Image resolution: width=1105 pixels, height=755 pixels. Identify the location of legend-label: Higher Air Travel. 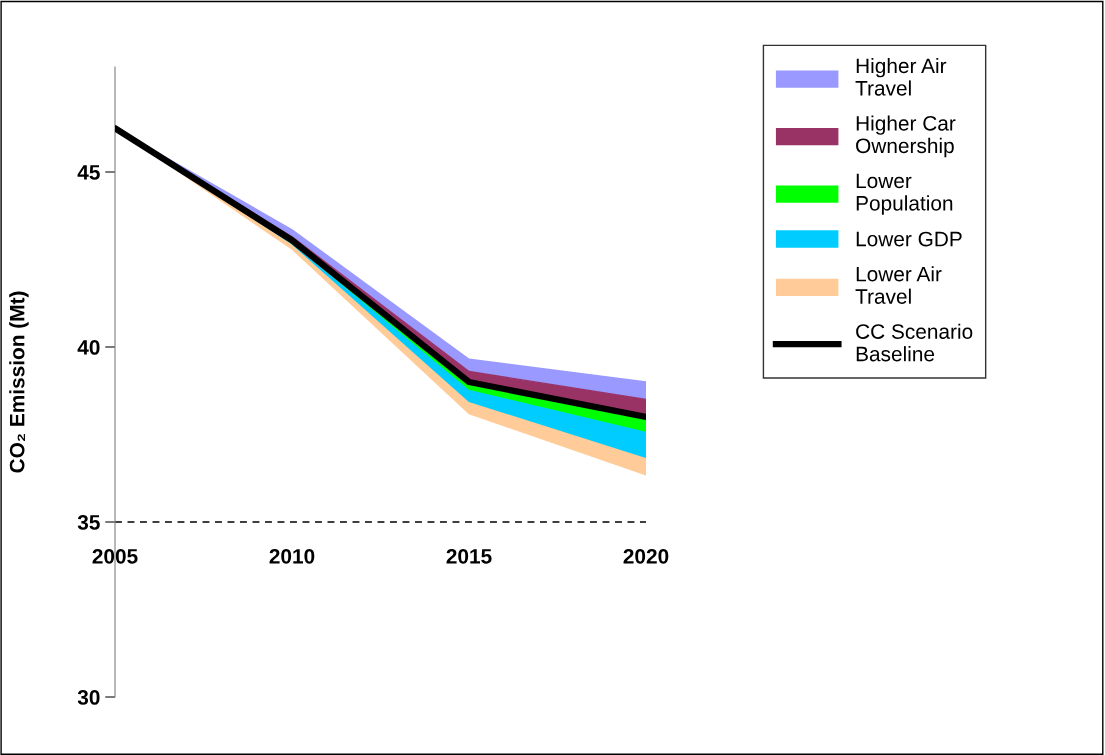
(901, 76).